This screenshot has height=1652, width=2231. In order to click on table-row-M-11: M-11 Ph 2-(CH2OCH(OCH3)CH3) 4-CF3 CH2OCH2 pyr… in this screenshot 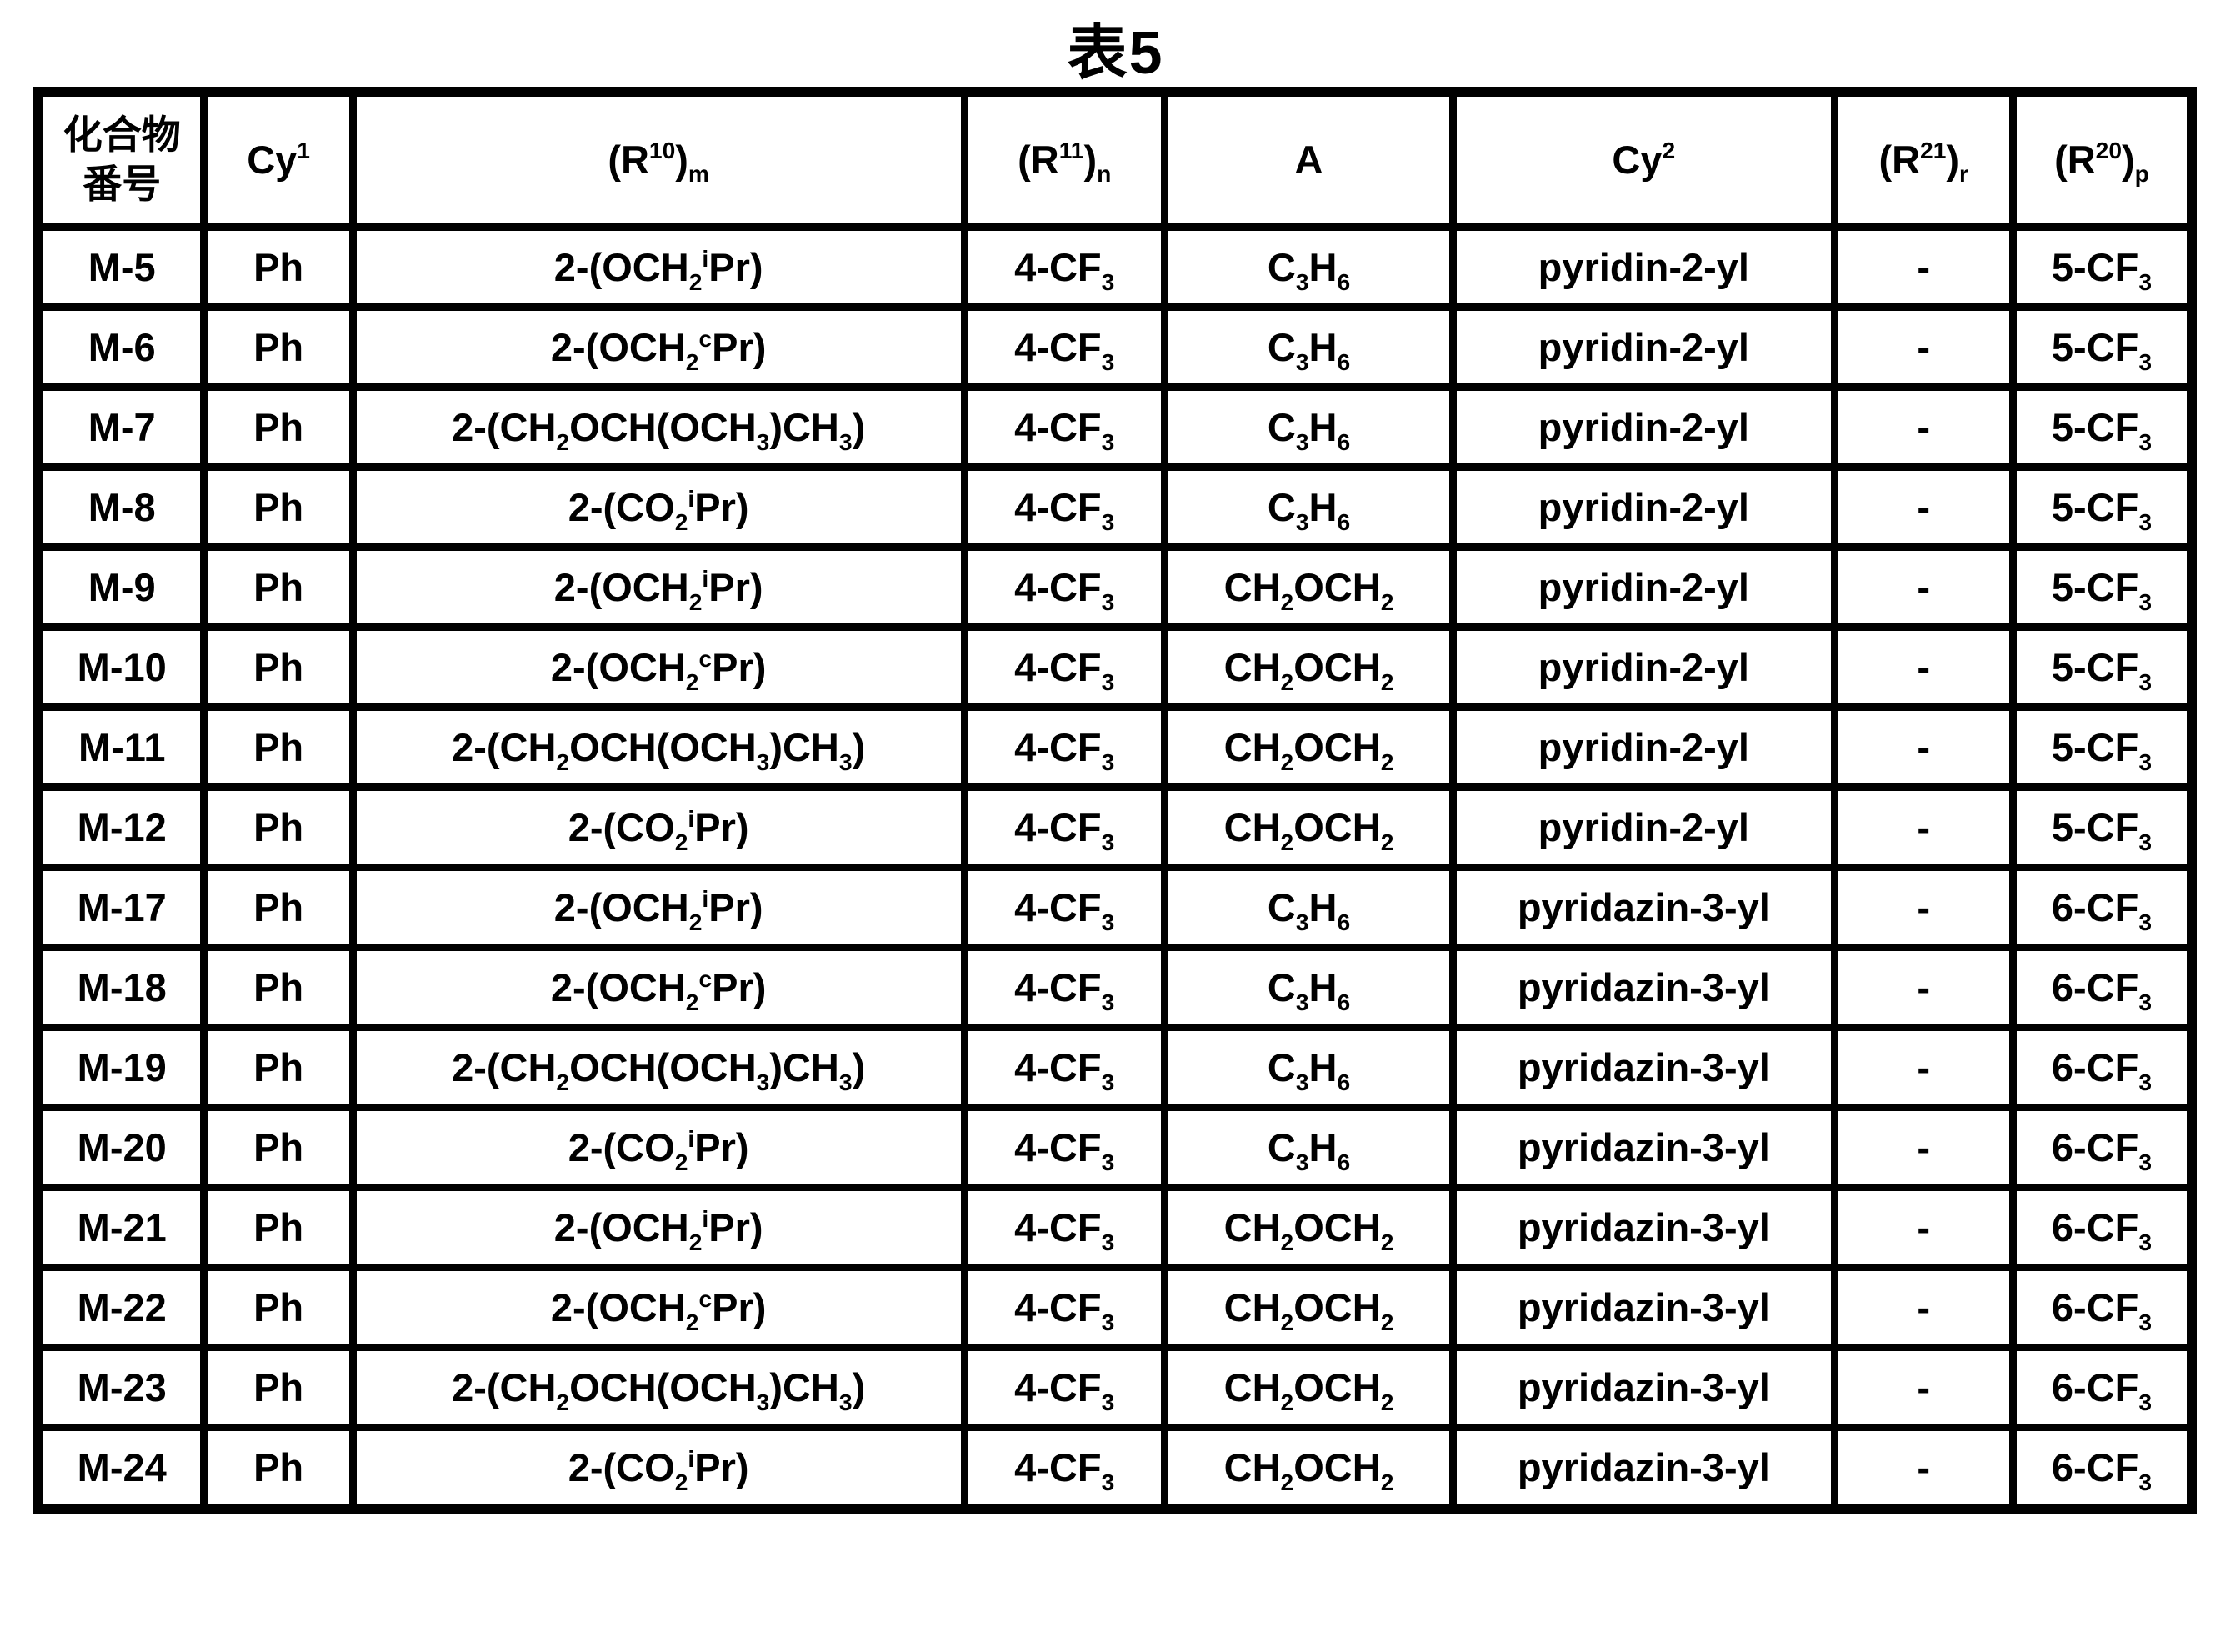, I will do `click(1115, 747)`.